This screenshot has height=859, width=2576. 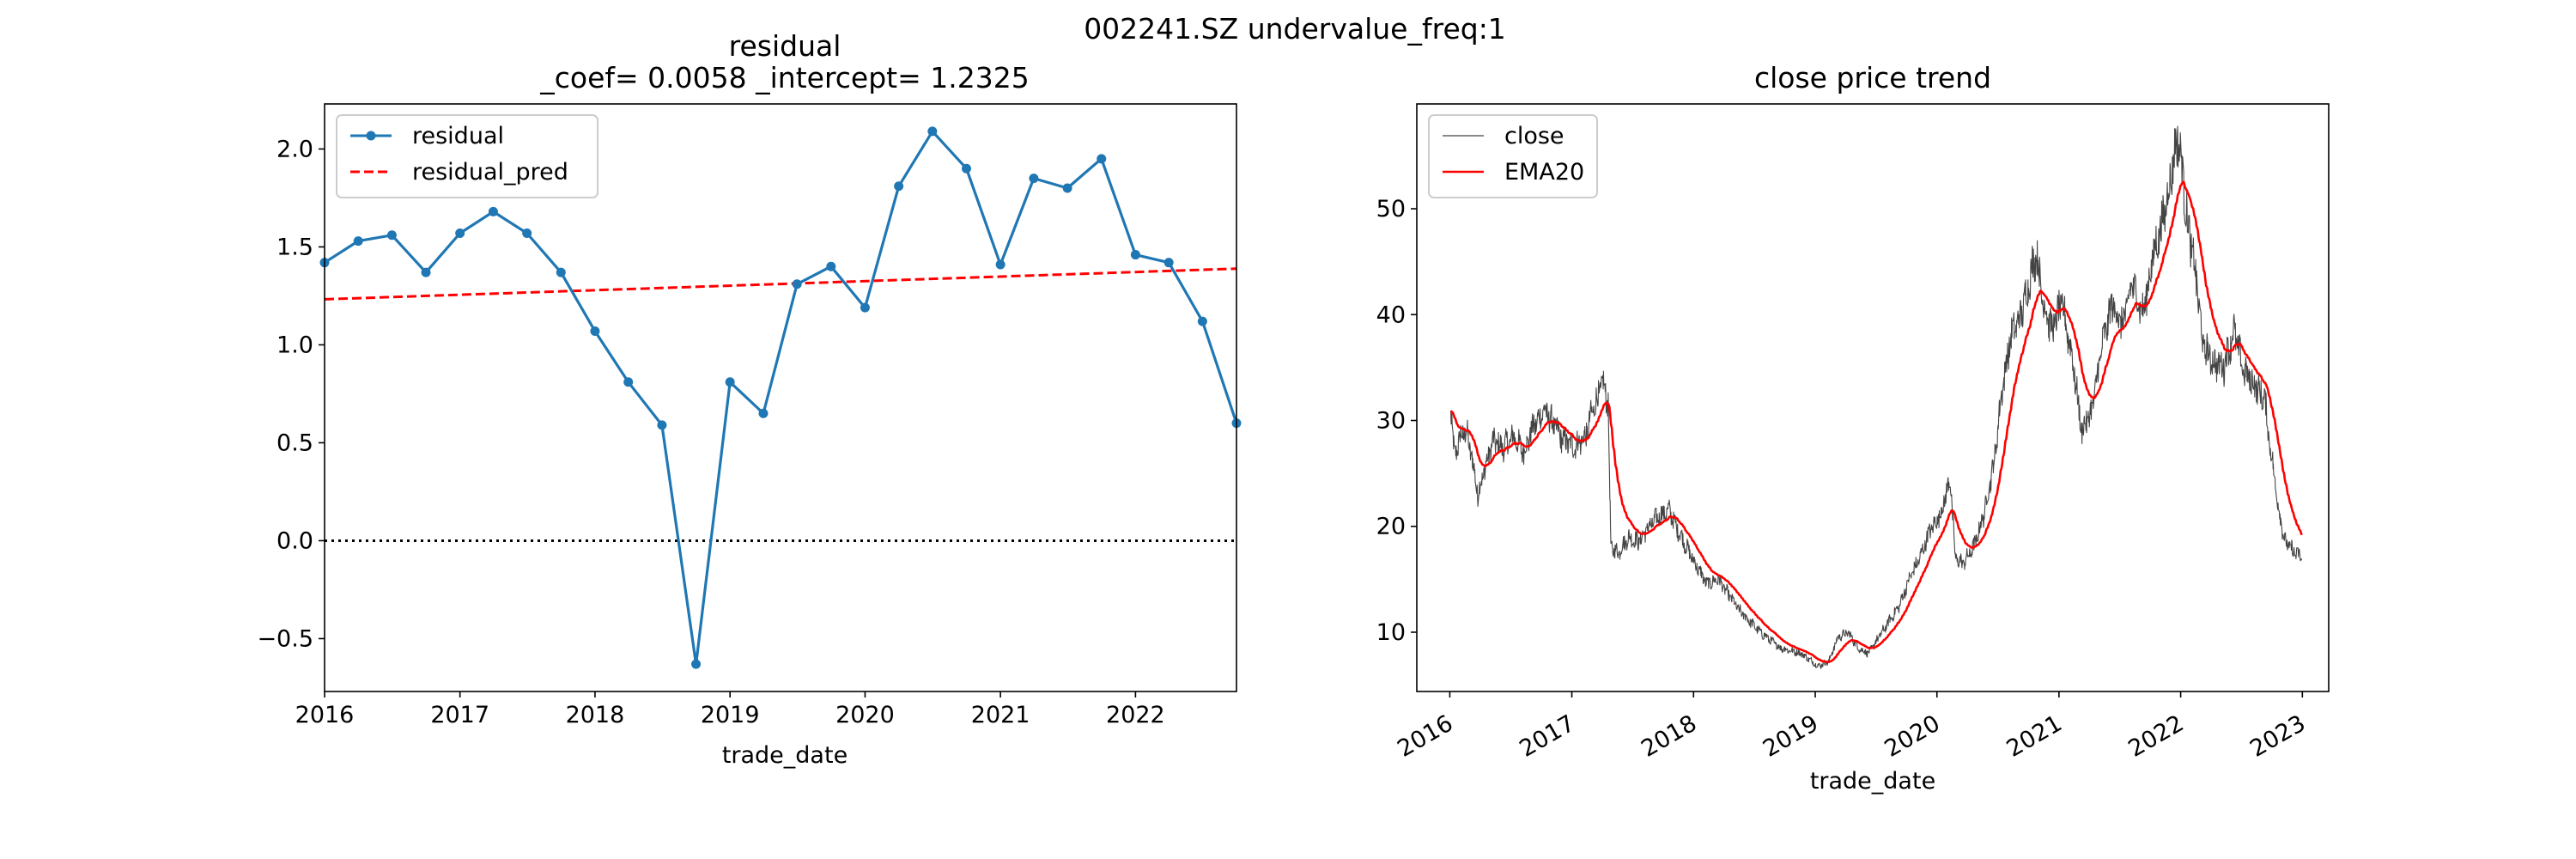 I want to click on close-price-legend: close EMA20, so click(x=1513, y=156).